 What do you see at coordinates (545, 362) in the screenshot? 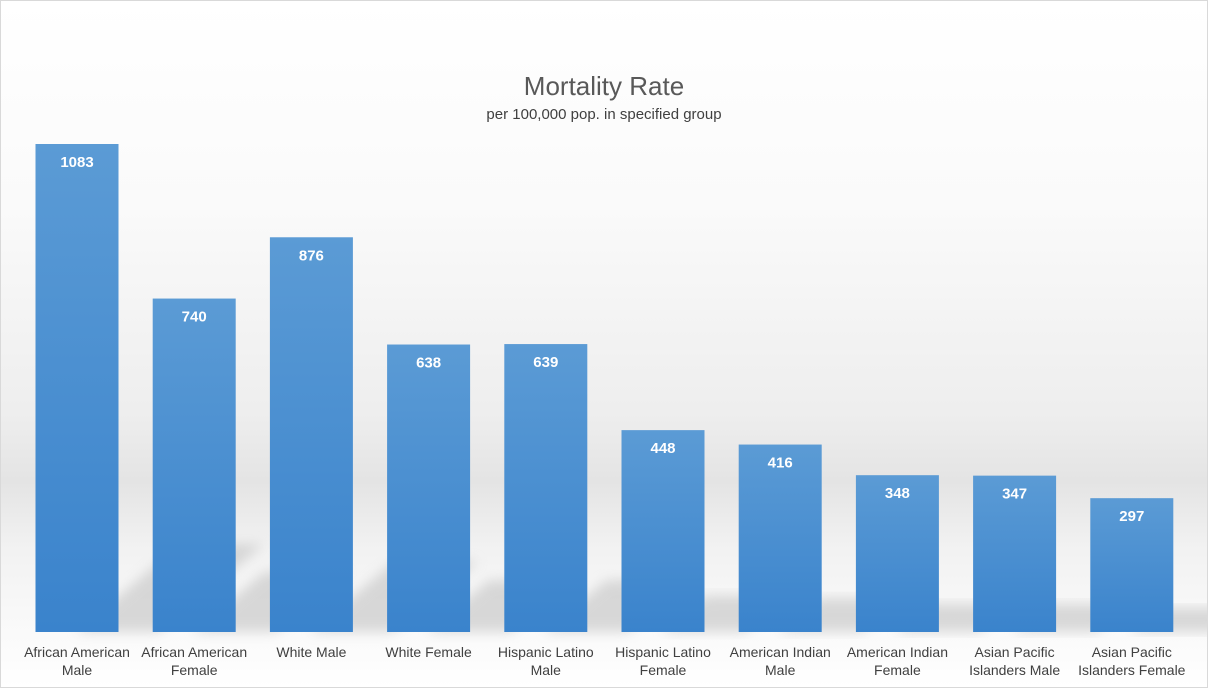
I see `data-label: 639` at bounding box center [545, 362].